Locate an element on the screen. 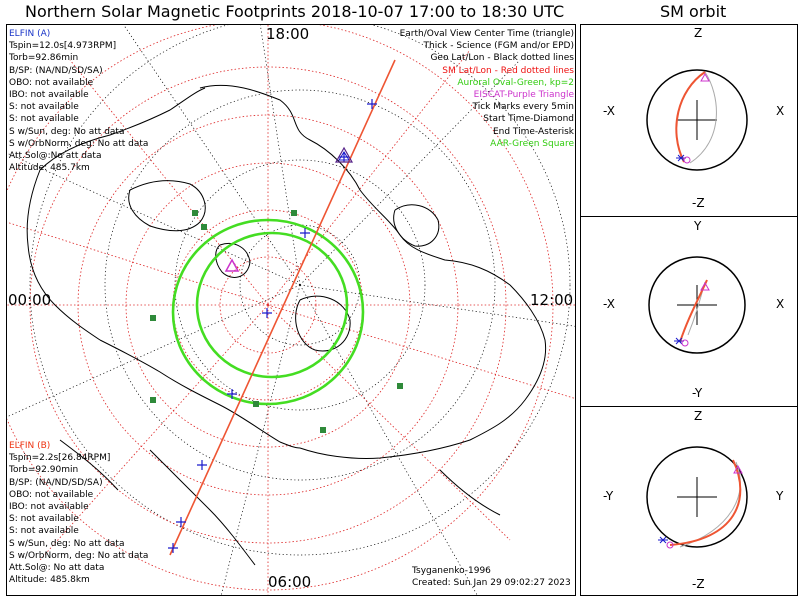 The height and width of the screenshot is (600, 800). elfin-a-line: Altitude: 485.7km is located at coordinates (49, 168).